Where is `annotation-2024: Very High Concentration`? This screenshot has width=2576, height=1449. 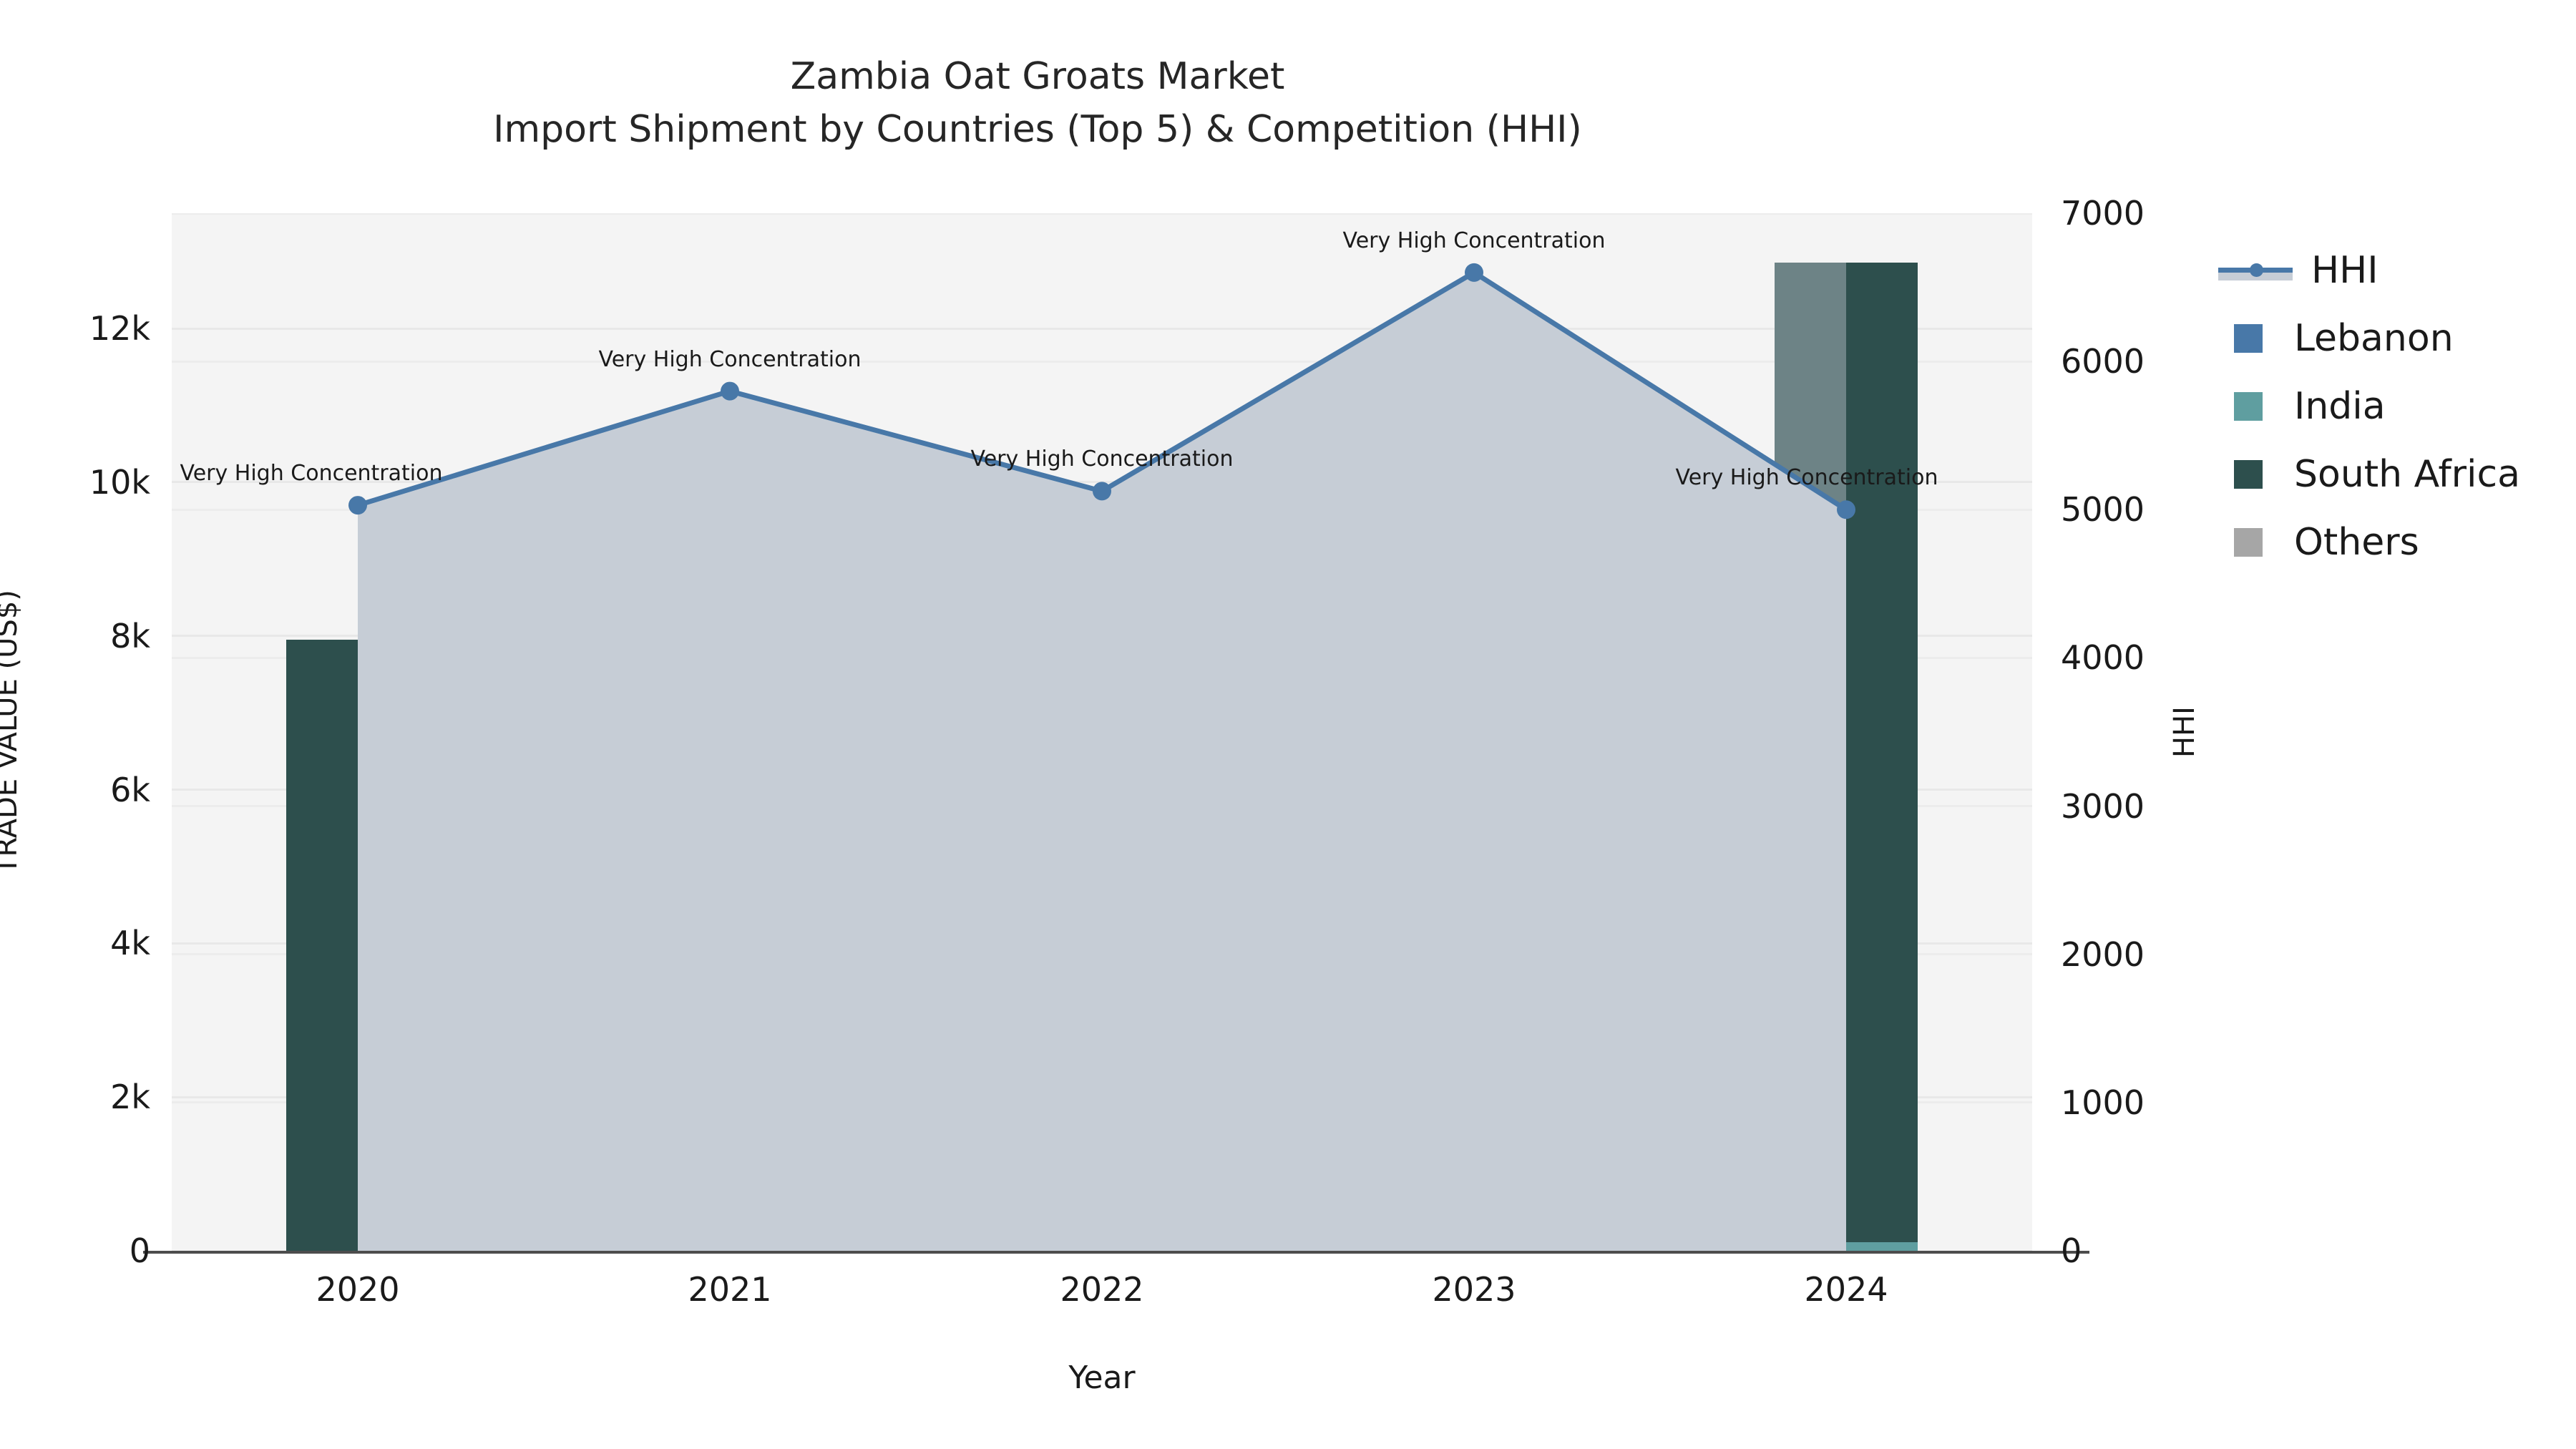 annotation-2024: Very High Concentration is located at coordinates (1806, 478).